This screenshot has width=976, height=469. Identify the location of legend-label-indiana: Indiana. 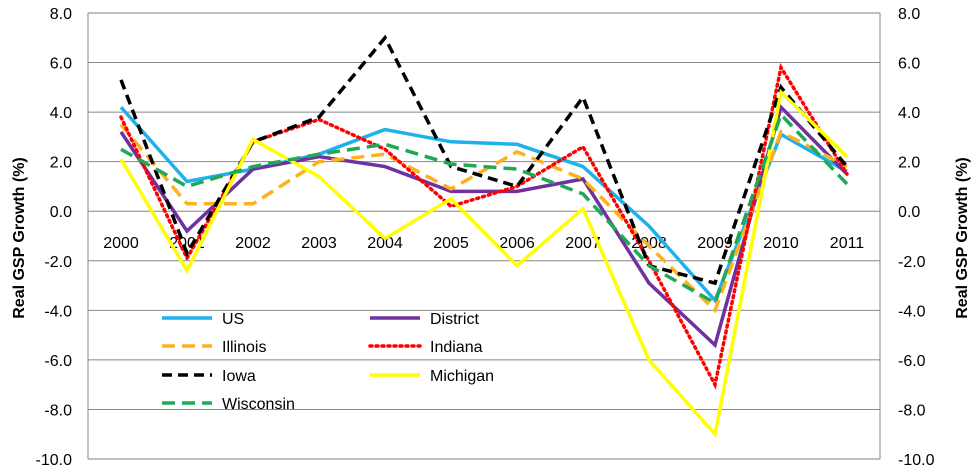
(456, 347).